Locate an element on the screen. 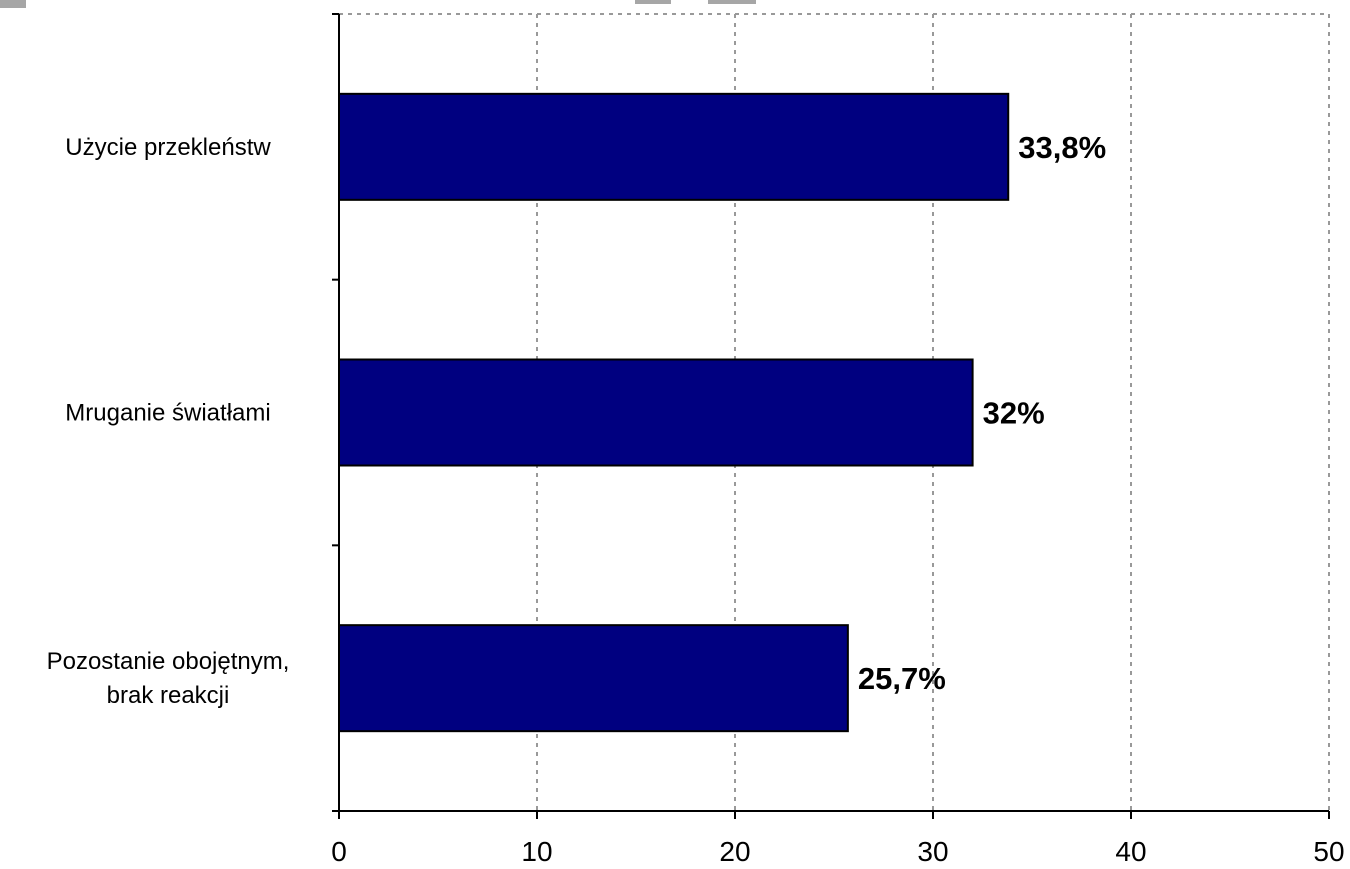 The width and height of the screenshot is (1350, 869). category-label: Użycie przekleństw is located at coordinates (168, 147).